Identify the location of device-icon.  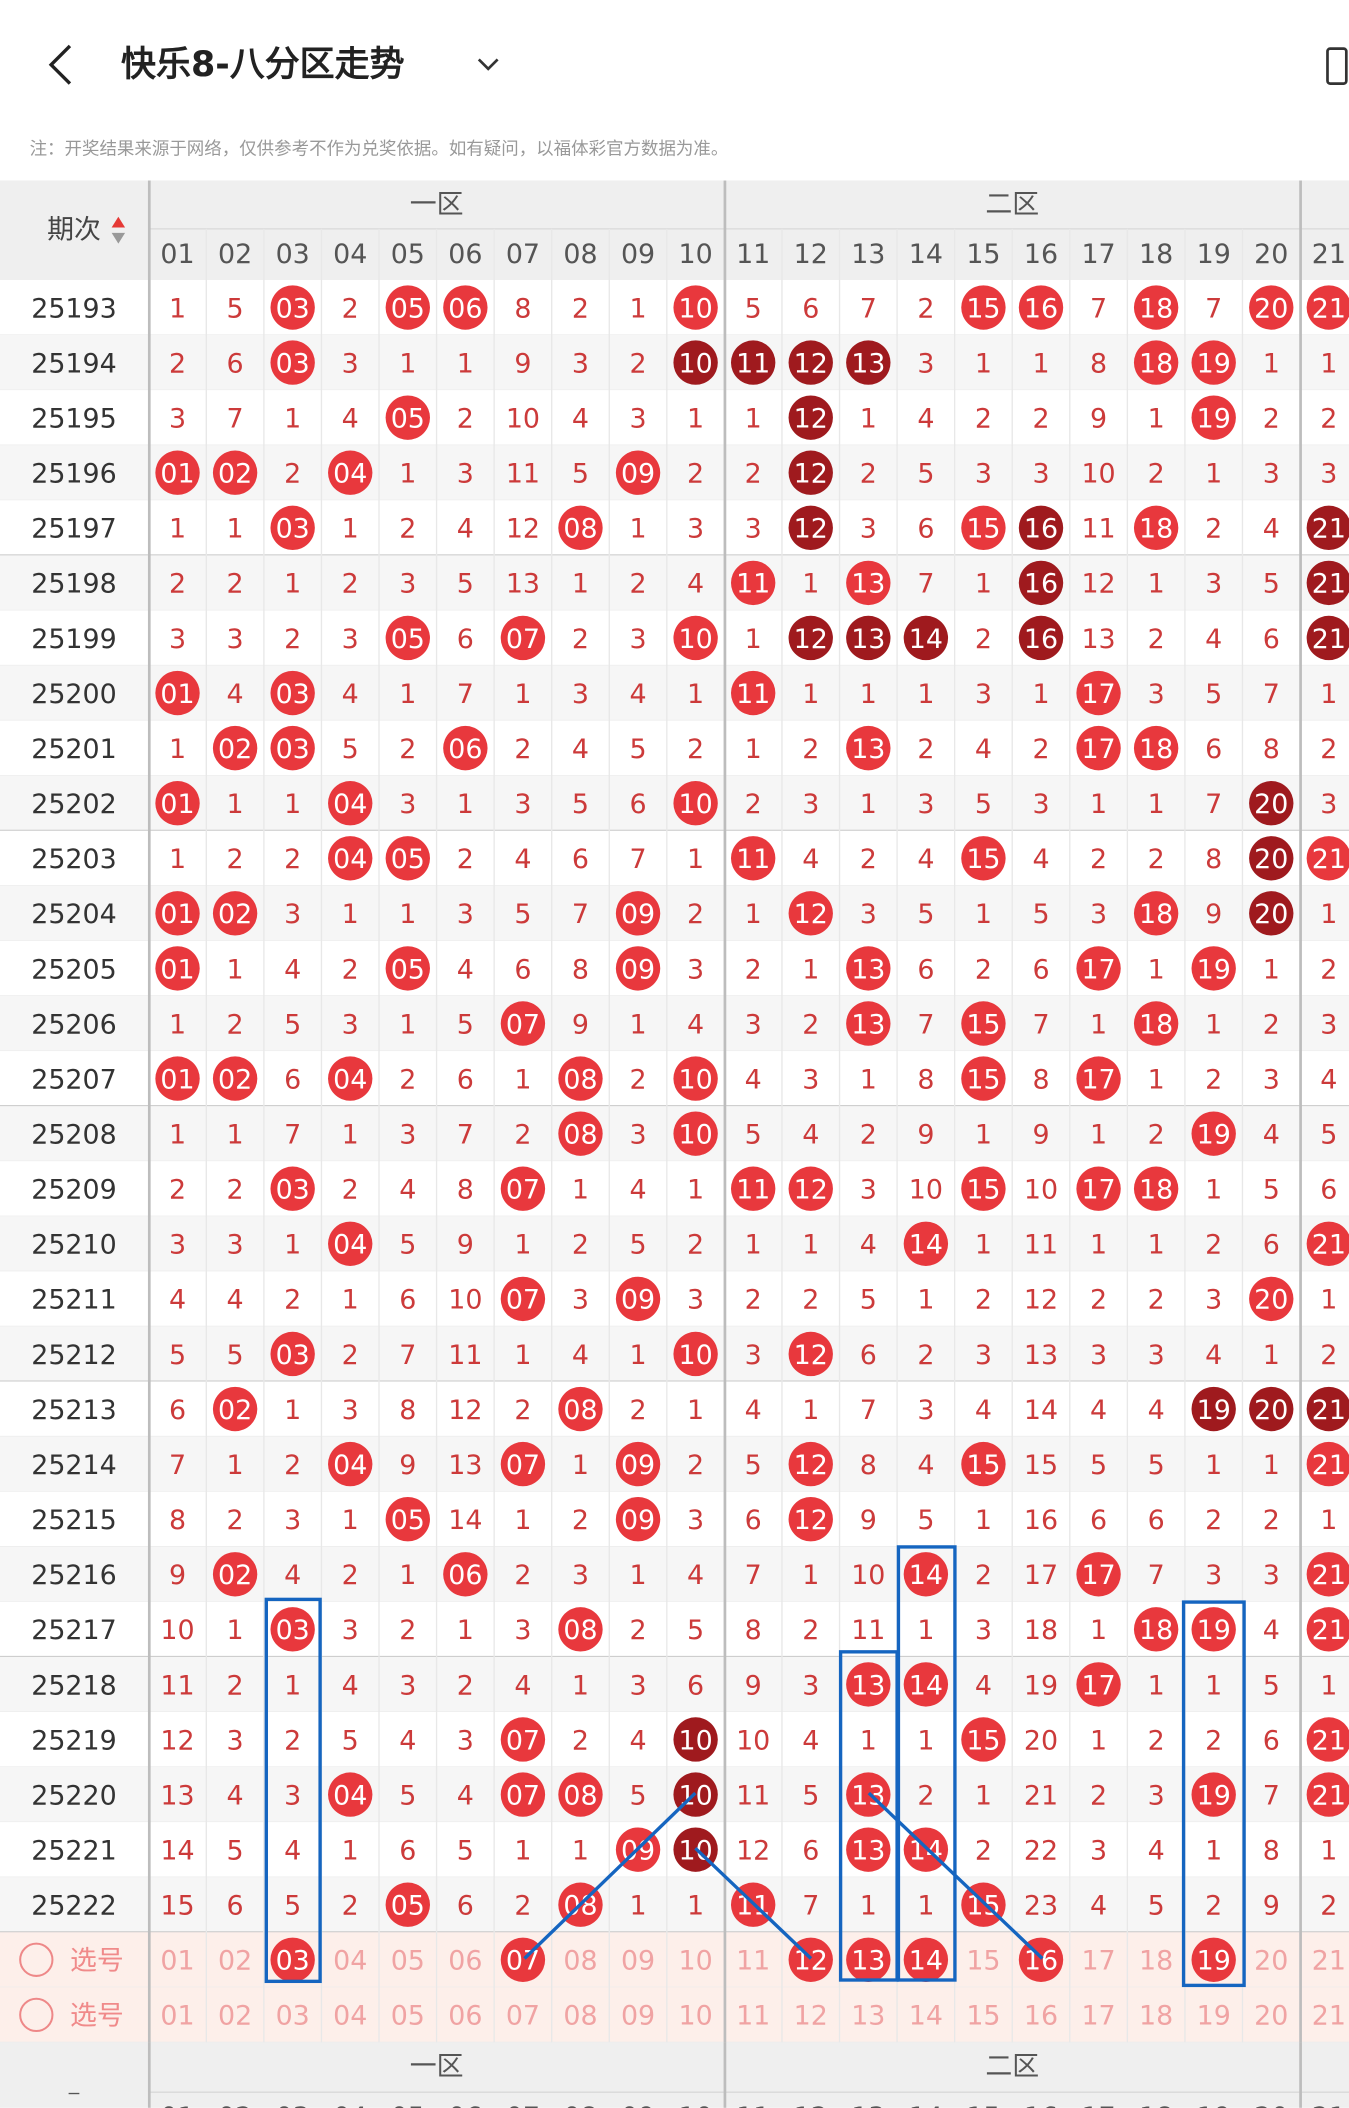
(1337, 66).